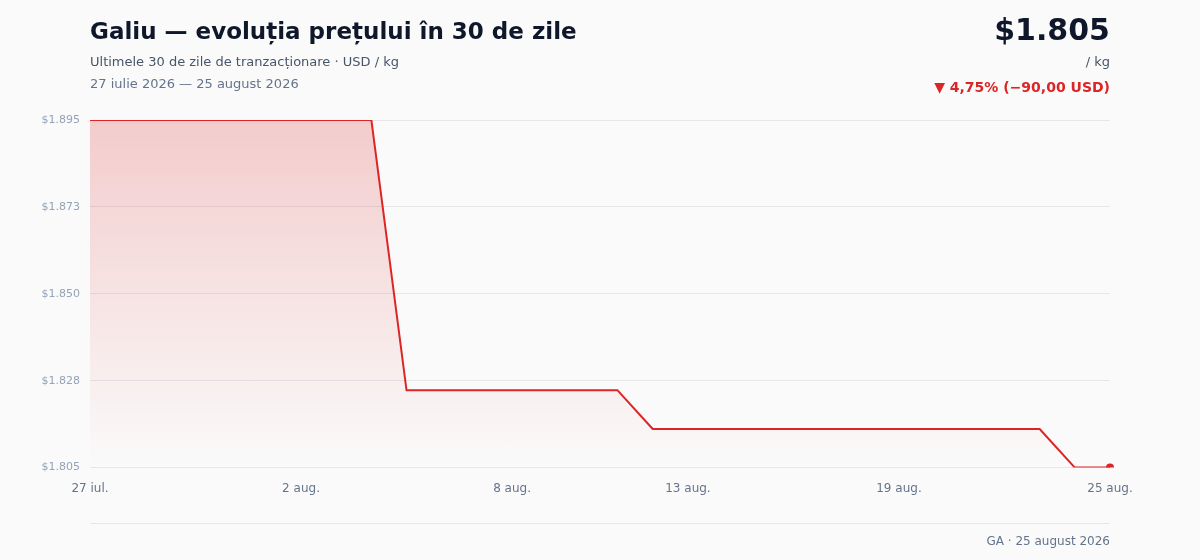 The height and width of the screenshot is (560, 1200). Describe the element at coordinates (60, 206) in the screenshot. I see `y-tick-label: $1.873` at that location.